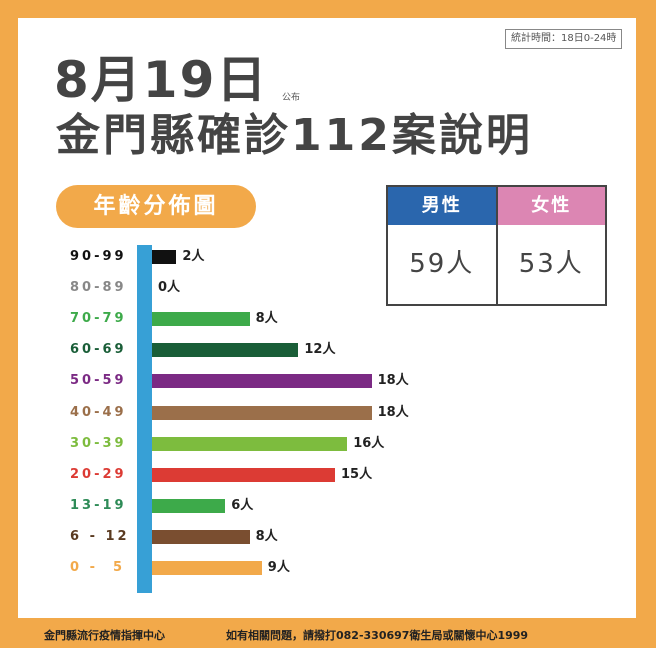 The image size is (656, 648). I want to click on bar-value-label: 6人, so click(242, 505).